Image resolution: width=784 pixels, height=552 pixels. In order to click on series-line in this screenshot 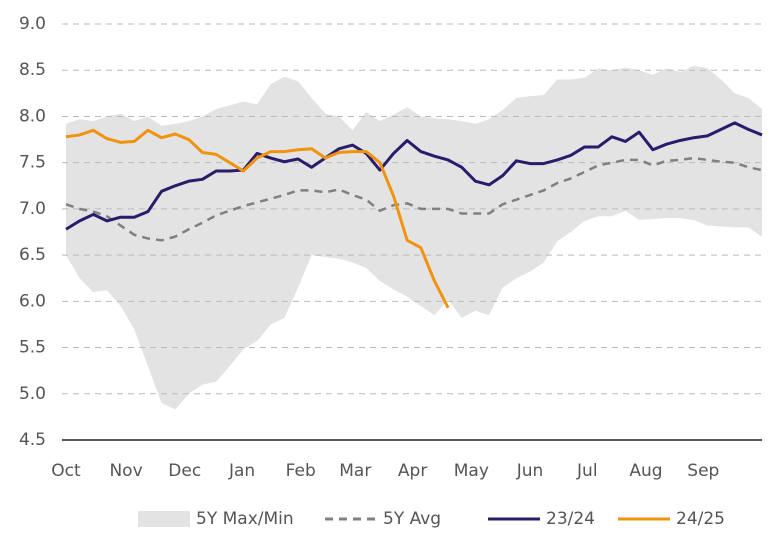, I will do `click(414, 199)`.